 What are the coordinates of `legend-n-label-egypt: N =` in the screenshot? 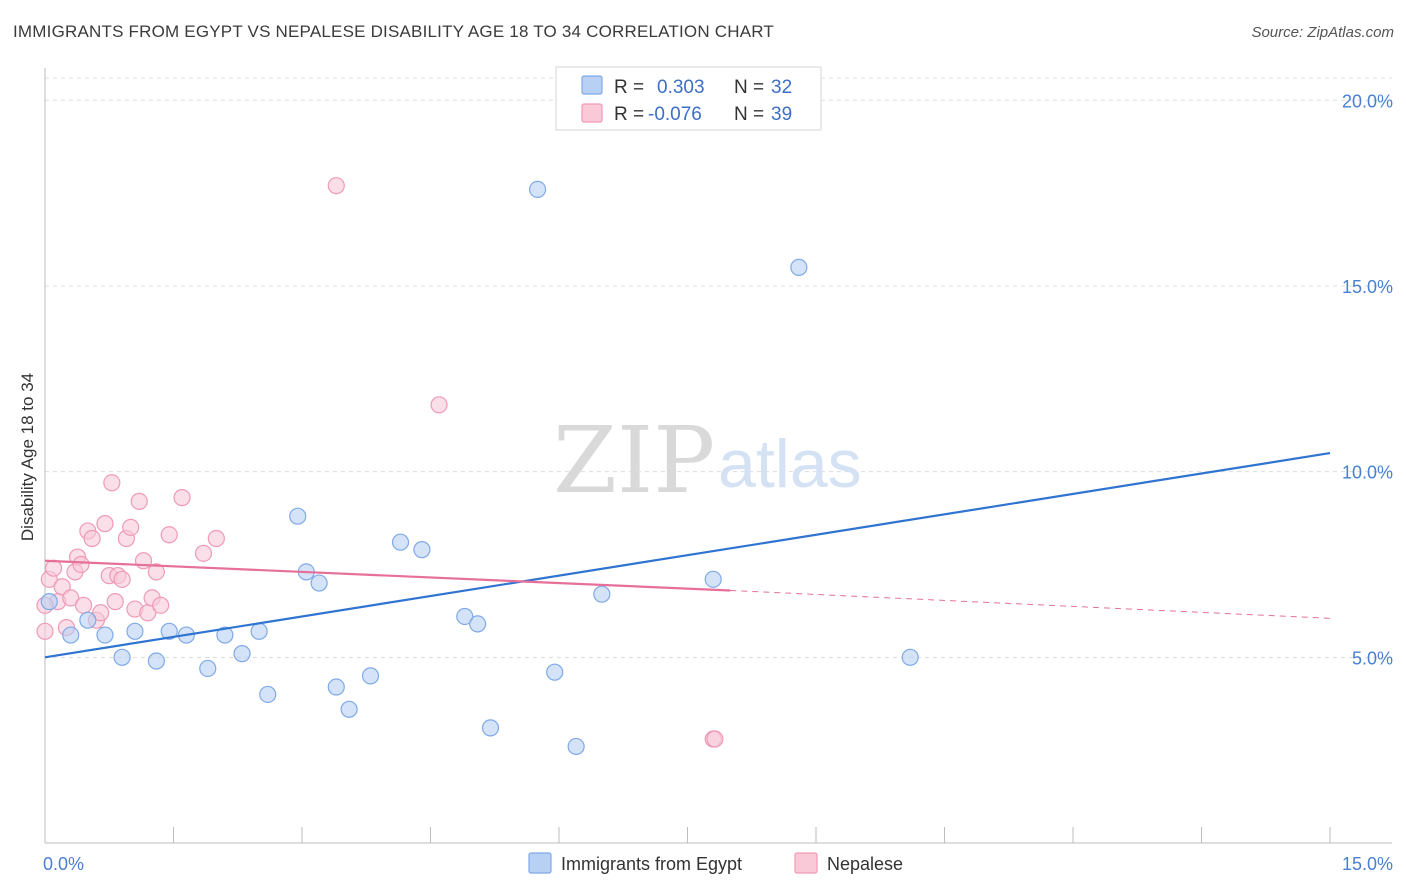 It's located at (749, 87).